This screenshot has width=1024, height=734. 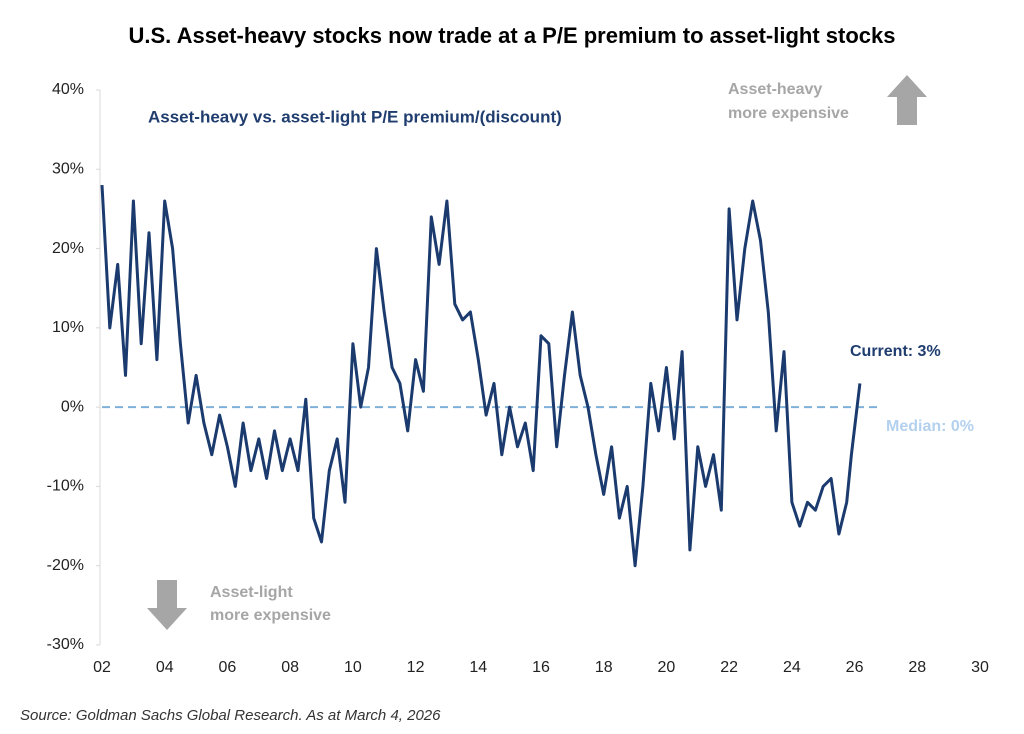 I want to click on y-tick-label: 30%, so click(x=68, y=169).